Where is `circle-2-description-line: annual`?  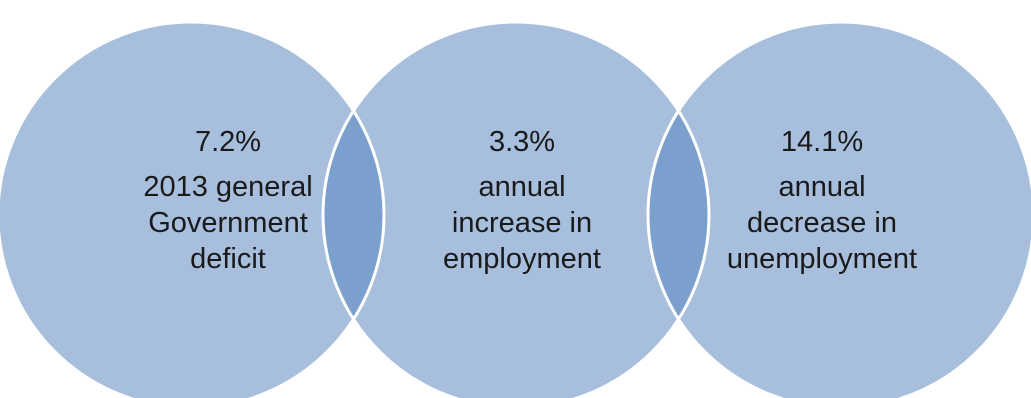
circle-2-description-line: annual is located at coordinates (522, 187).